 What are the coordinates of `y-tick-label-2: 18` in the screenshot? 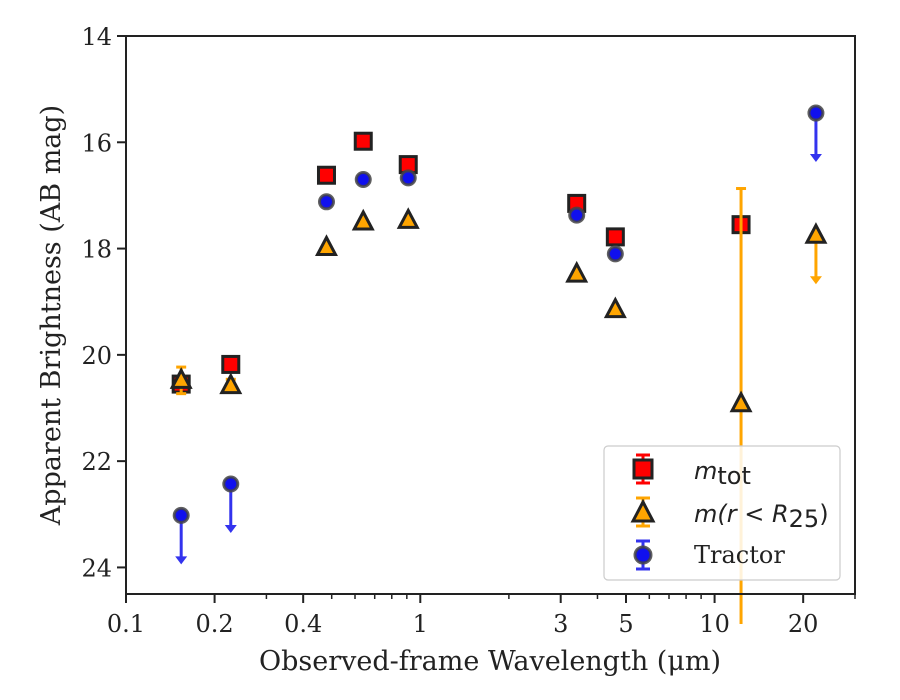 It's located at (96, 250).